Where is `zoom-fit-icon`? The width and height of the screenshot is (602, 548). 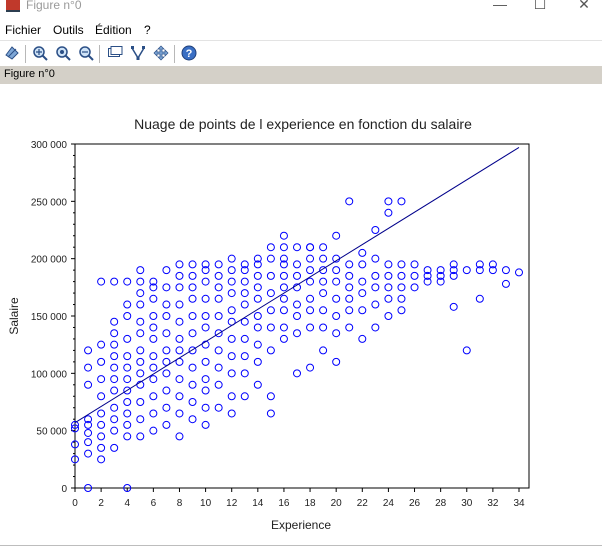 zoom-fit-icon is located at coordinates (86, 53).